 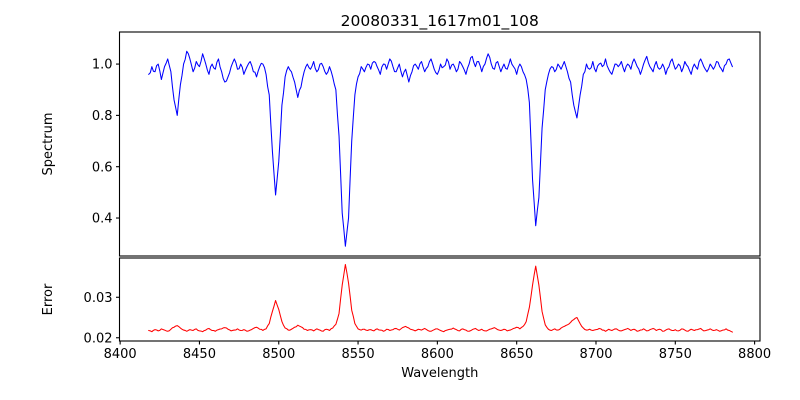 What do you see at coordinates (102, 65) in the screenshot?
I see `spectrum-y-ticklabel: 1.0` at bounding box center [102, 65].